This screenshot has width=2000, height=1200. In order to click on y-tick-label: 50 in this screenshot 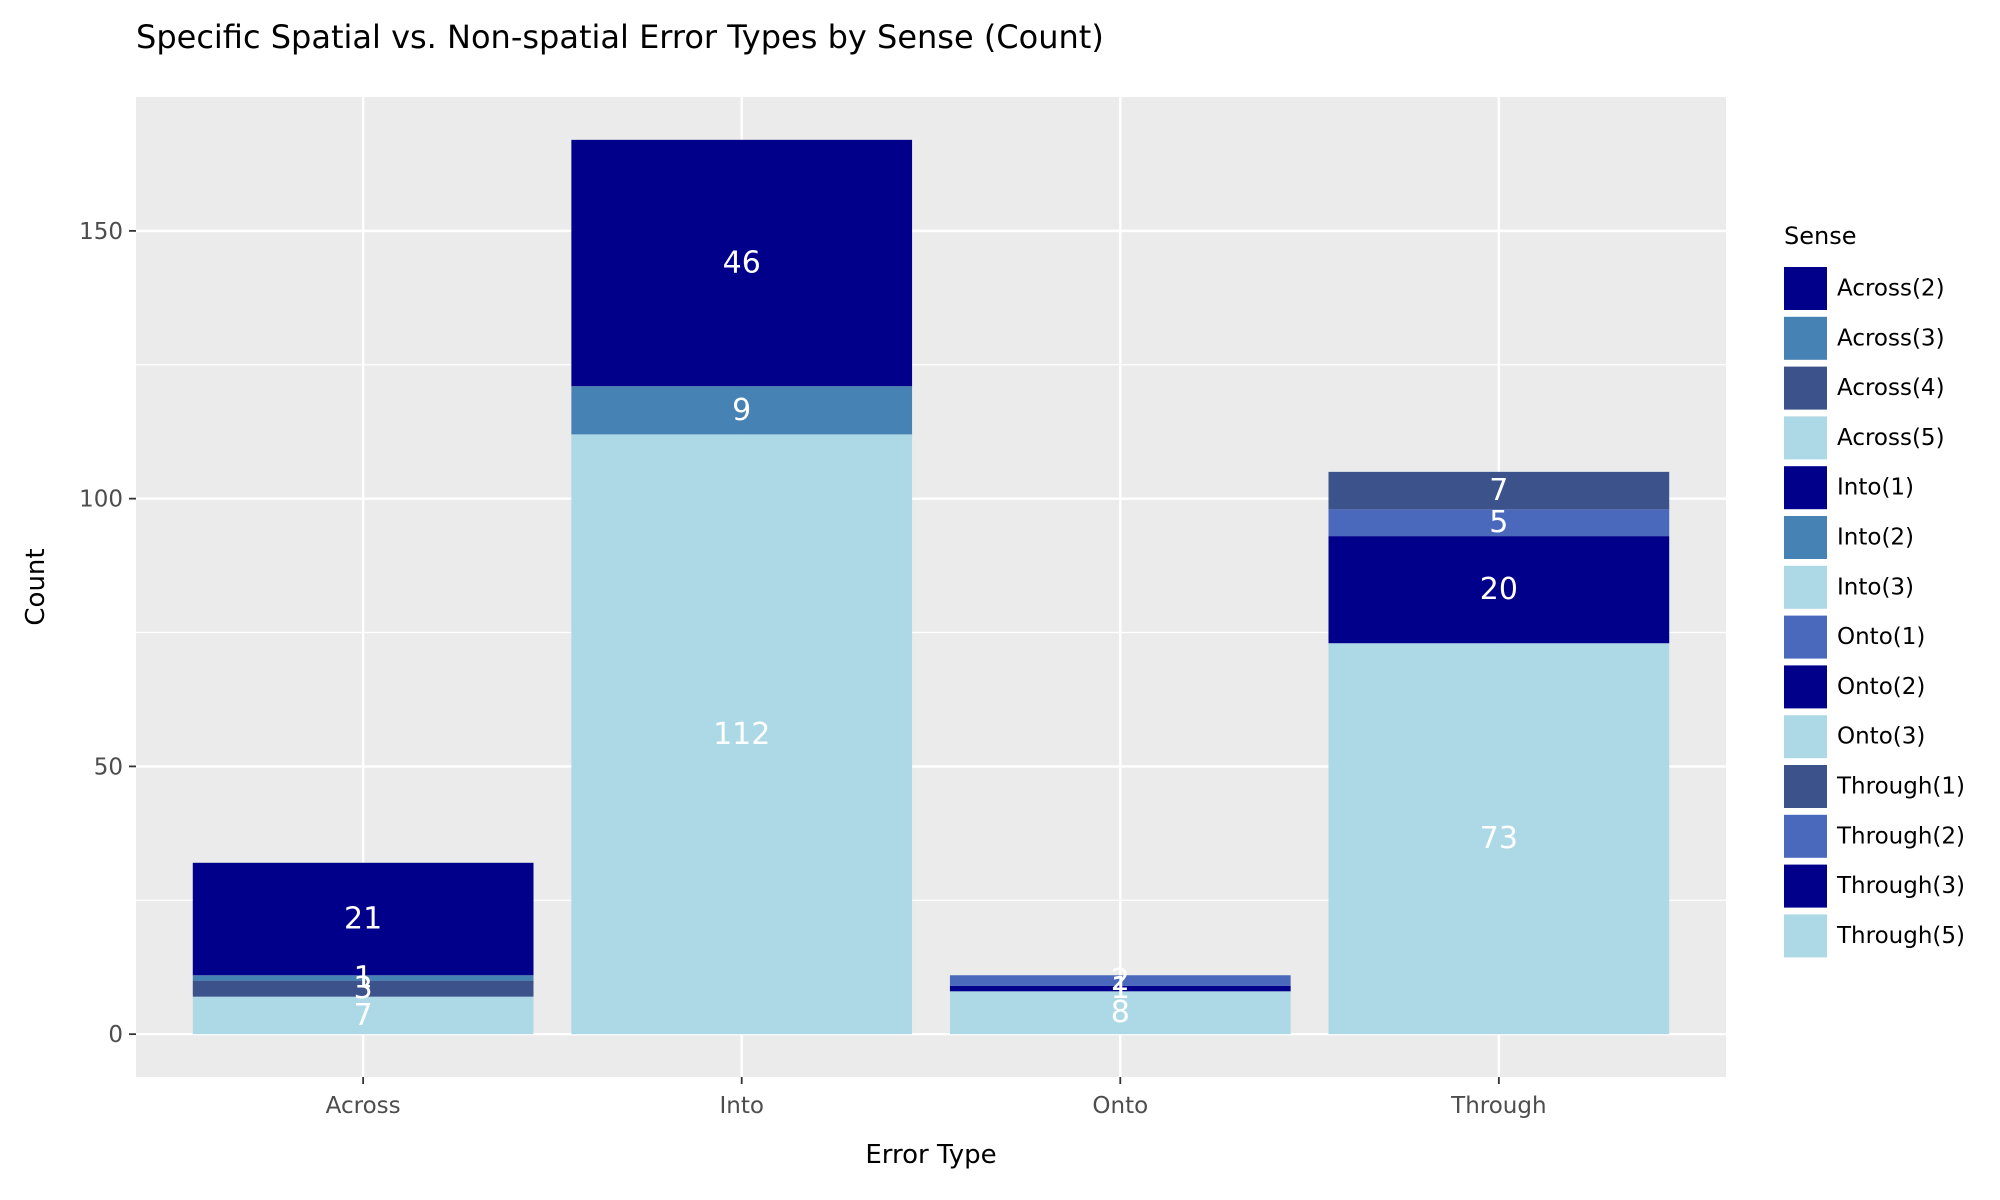, I will do `click(108, 767)`.